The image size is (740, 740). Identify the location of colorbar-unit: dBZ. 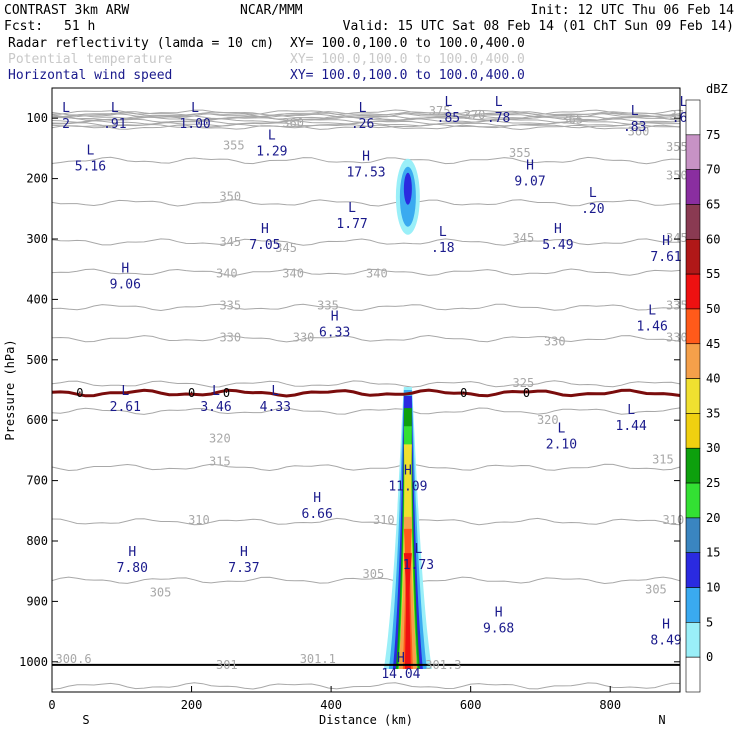
(717, 89).